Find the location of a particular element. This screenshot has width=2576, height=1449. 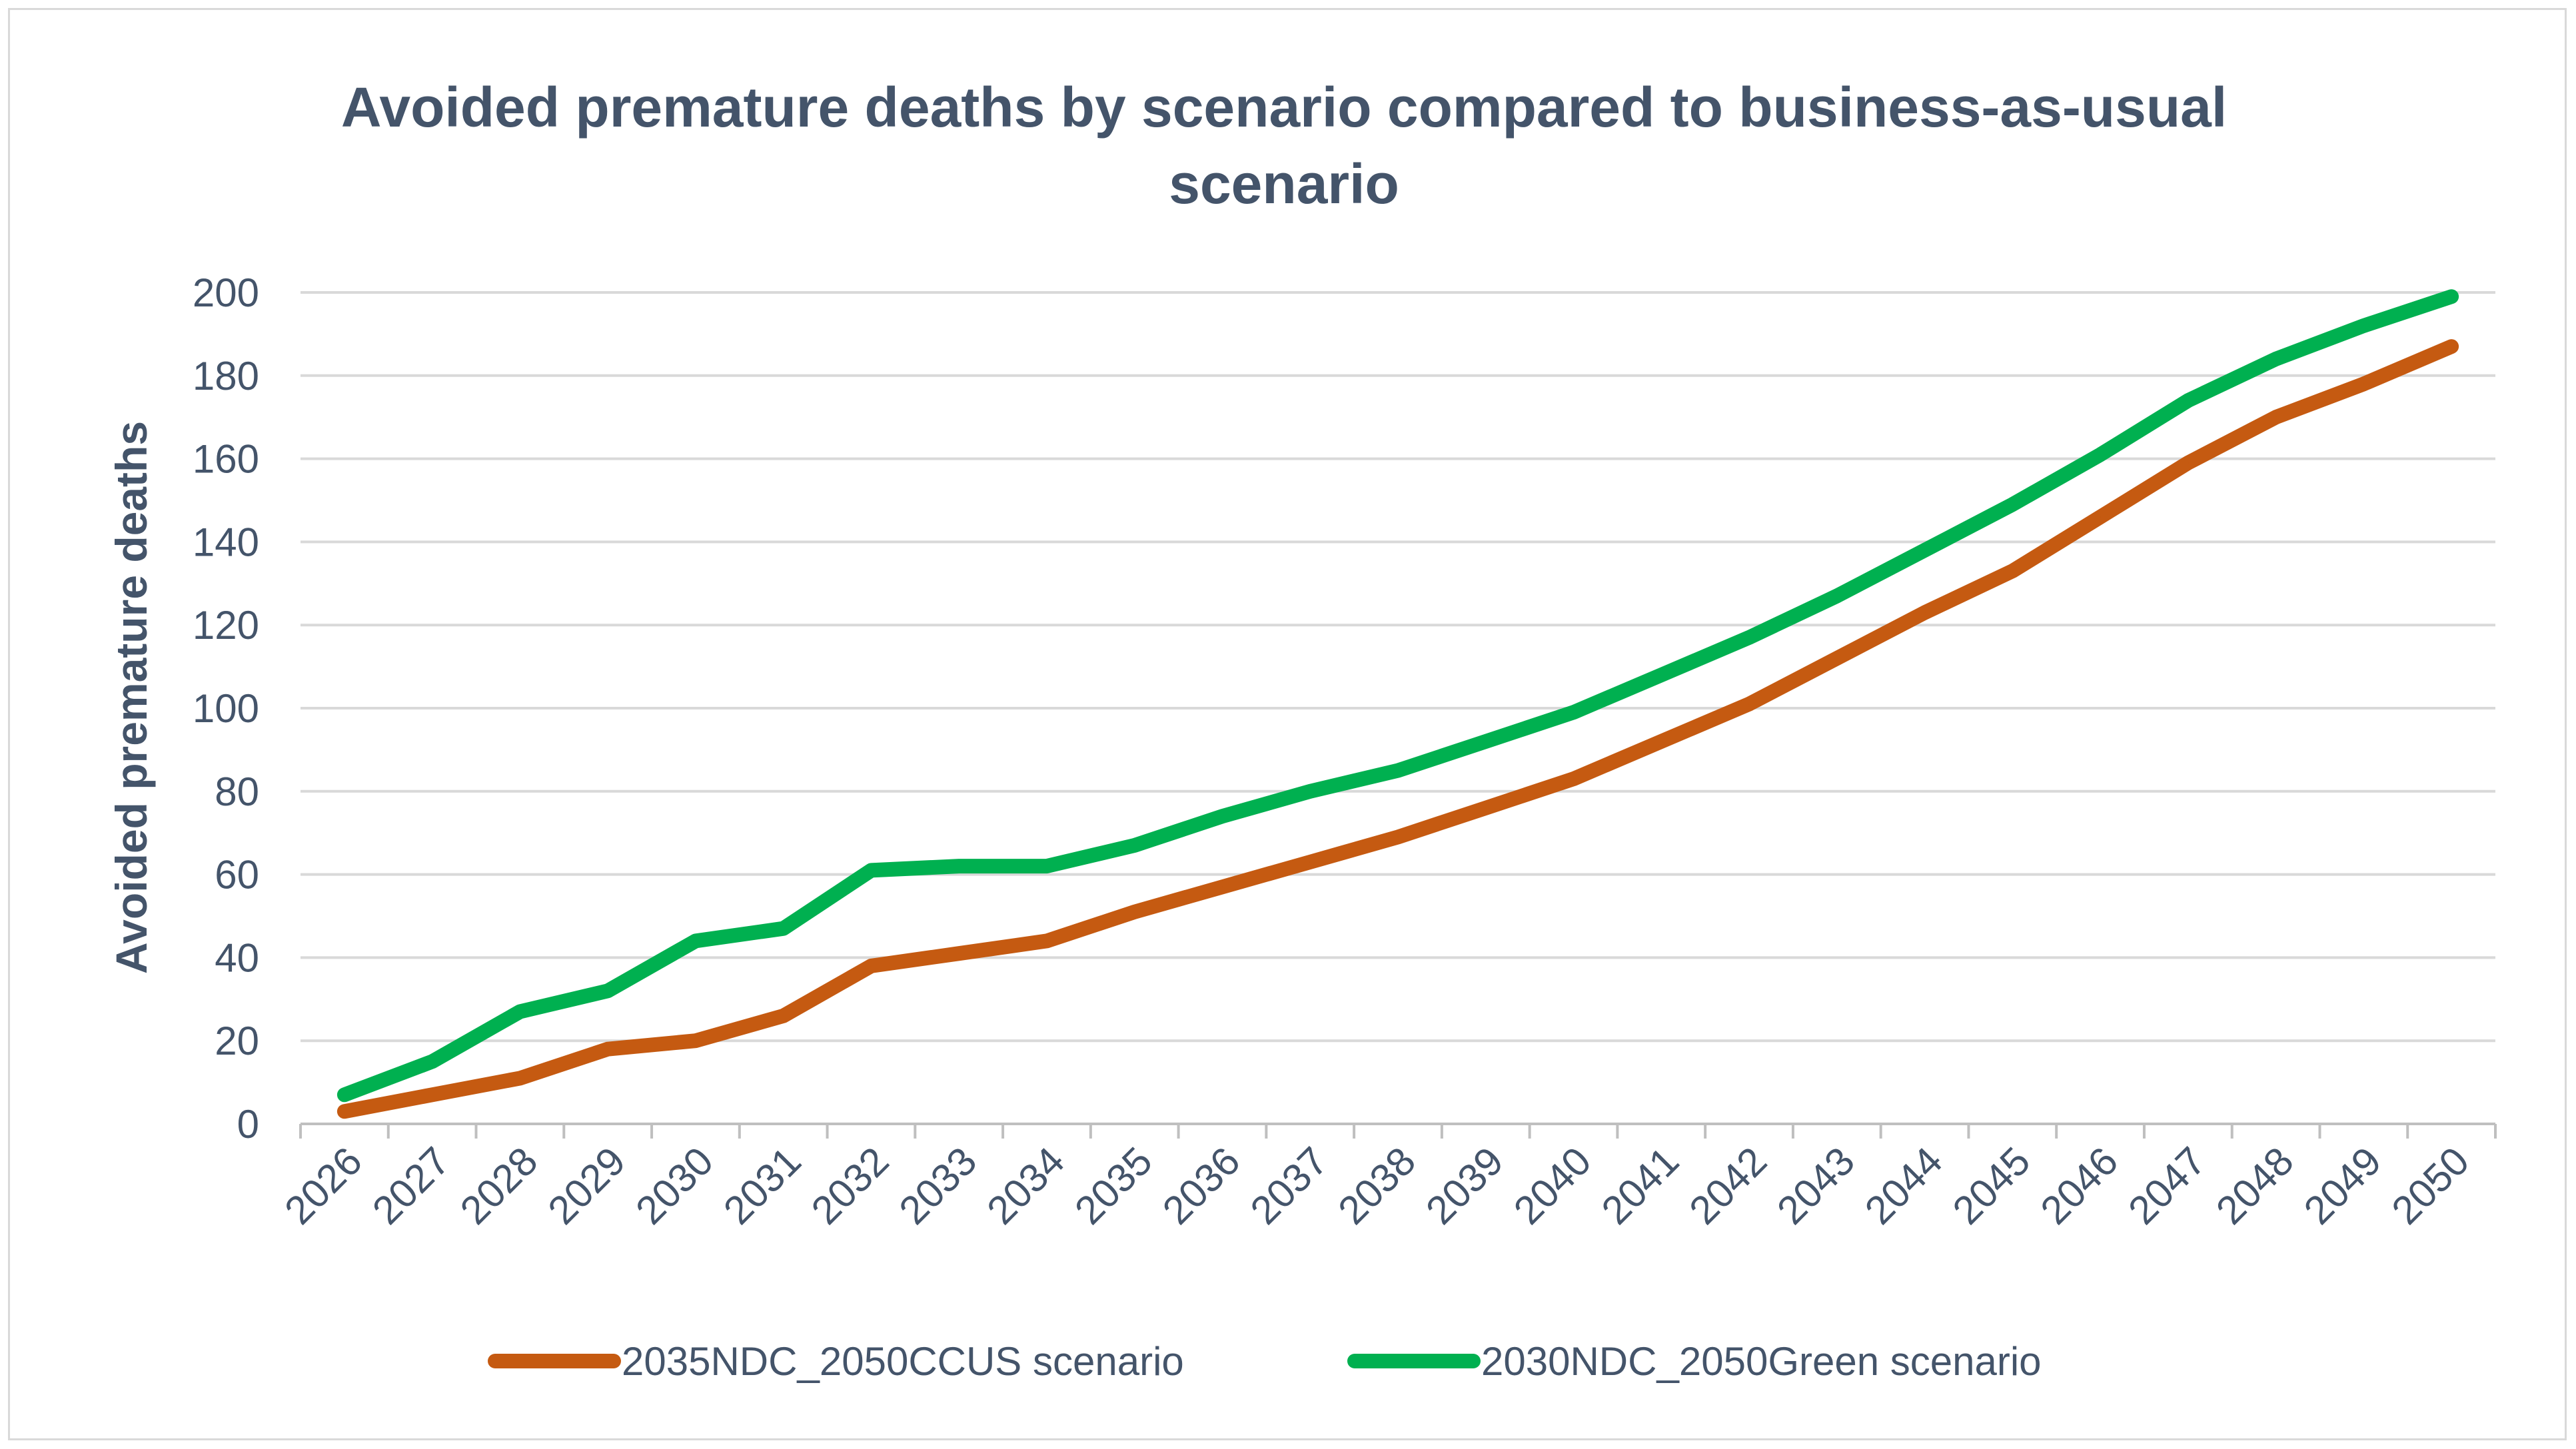

x-tick-label: 2038 is located at coordinates (1377, 1186).